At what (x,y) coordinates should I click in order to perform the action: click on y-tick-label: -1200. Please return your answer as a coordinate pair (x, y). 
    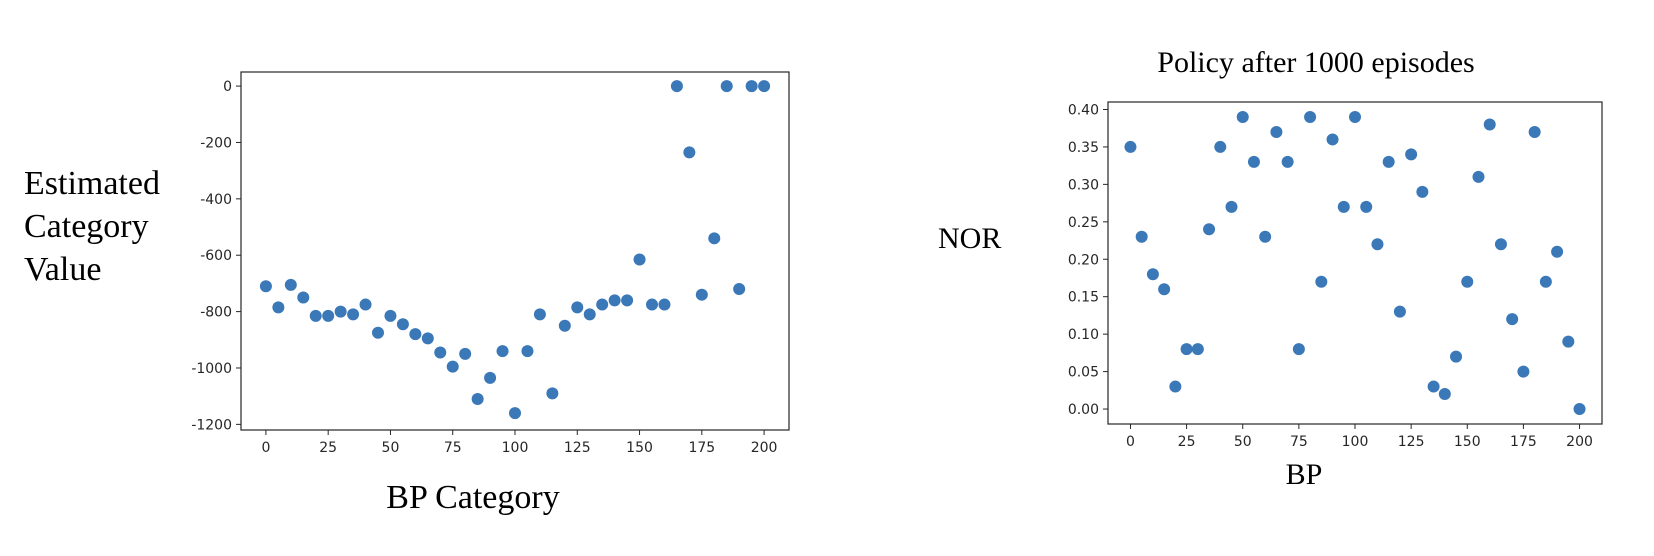
    Looking at the image, I should click on (211, 425).